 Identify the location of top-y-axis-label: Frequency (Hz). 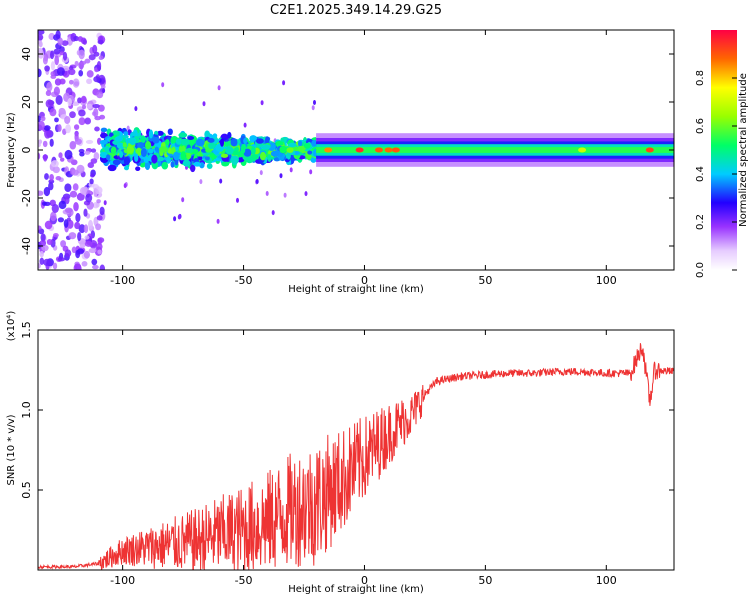
(11, 150).